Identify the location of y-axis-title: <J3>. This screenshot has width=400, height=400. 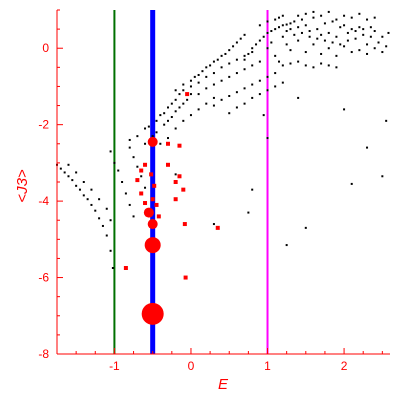
(22, 186).